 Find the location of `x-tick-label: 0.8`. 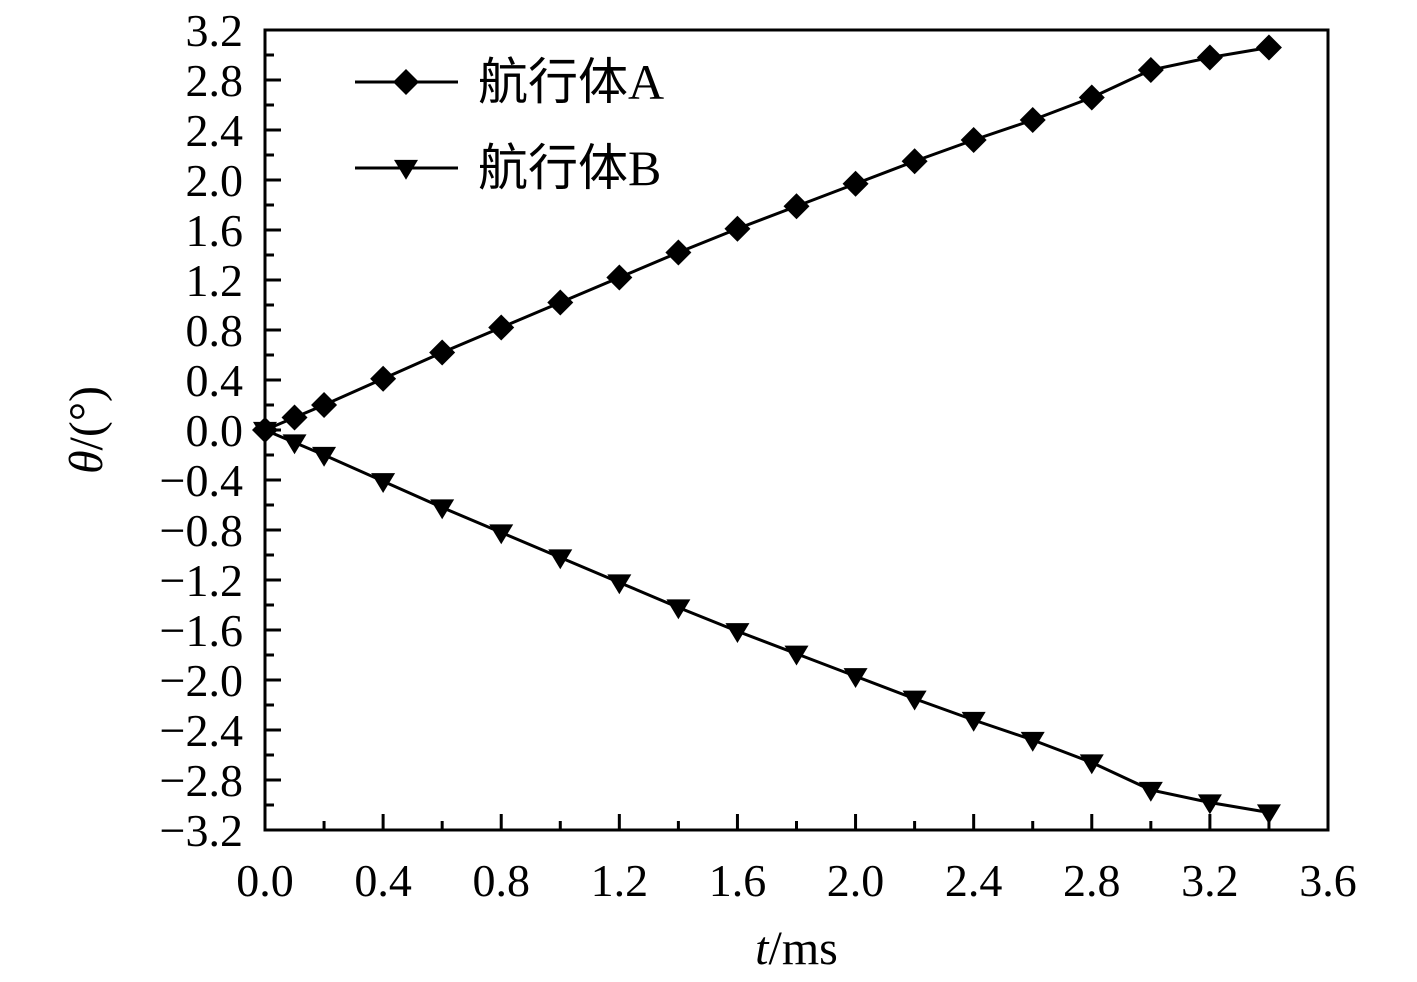

x-tick-label: 0.8 is located at coordinates (501, 880).